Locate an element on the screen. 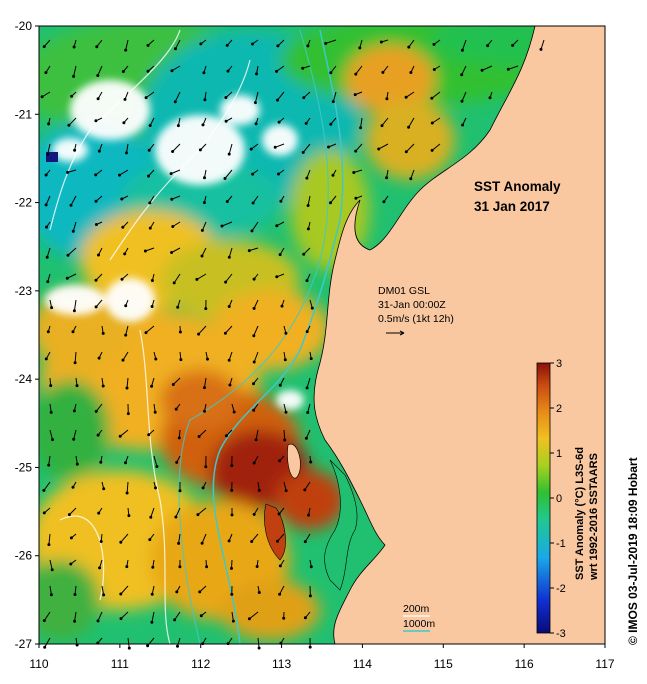 Image resolution: width=647 pixels, height=684 pixels. x-tick-label: 115 is located at coordinates (443, 664).